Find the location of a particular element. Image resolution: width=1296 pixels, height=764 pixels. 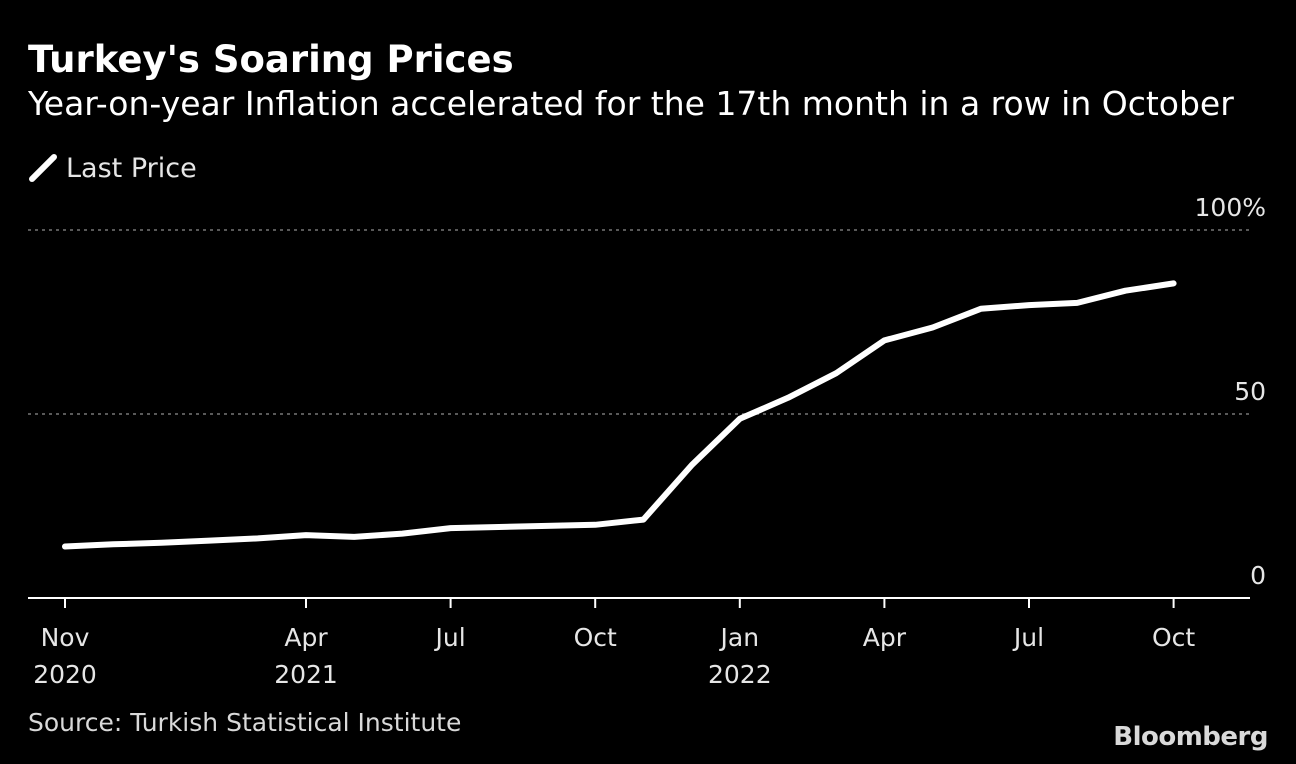

x-tick-year-label: 2021 is located at coordinates (306, 674).